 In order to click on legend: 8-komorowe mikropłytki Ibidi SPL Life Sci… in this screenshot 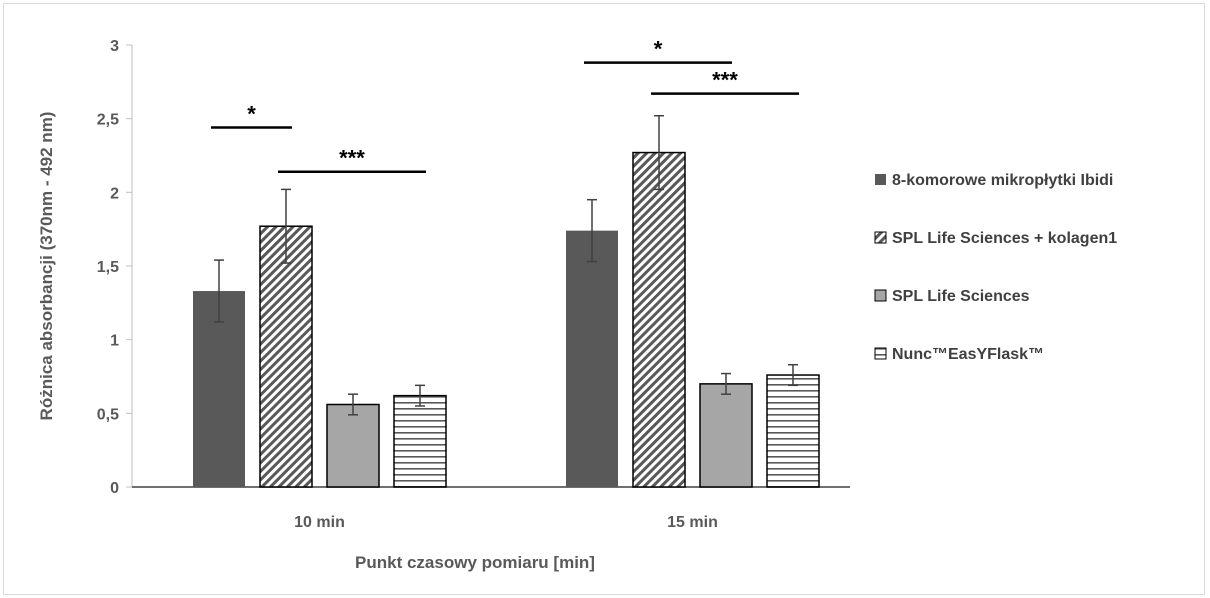, I will do `click(995, 267)`.